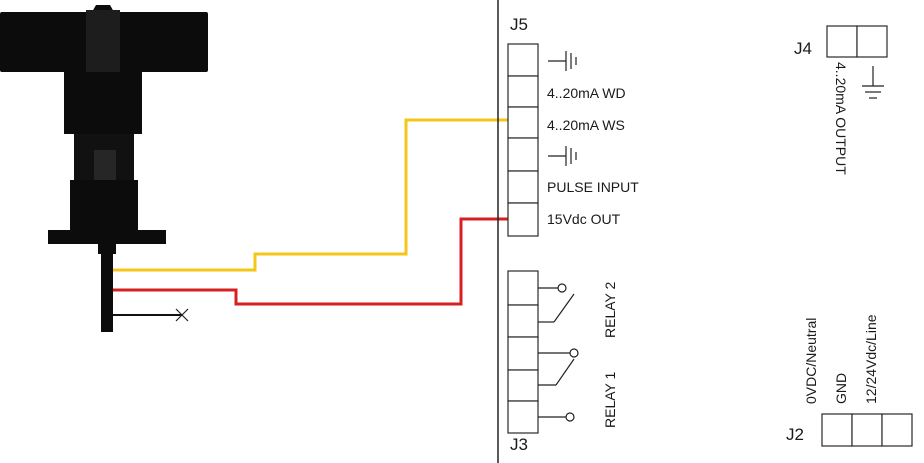 This screenshot has height=463, width=924. I want to click on relay-2-label: RELAY 2, so click(610, 309).